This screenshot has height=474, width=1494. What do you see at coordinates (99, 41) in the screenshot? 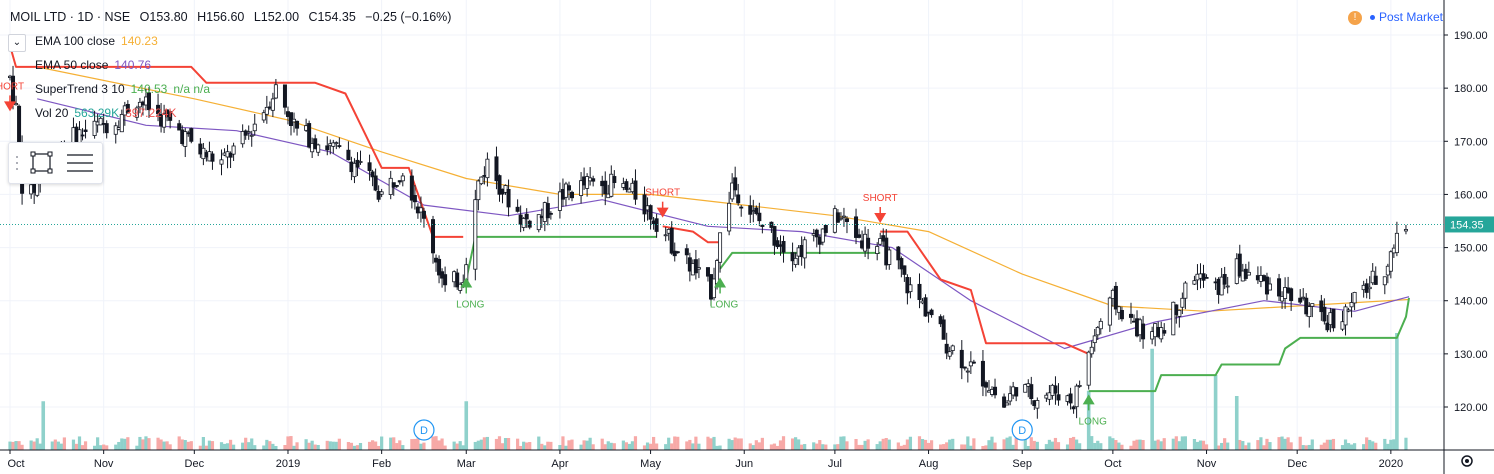
I see `indicator-ema100: EMA 100 close 140.23` at bounding box center [99, 41].